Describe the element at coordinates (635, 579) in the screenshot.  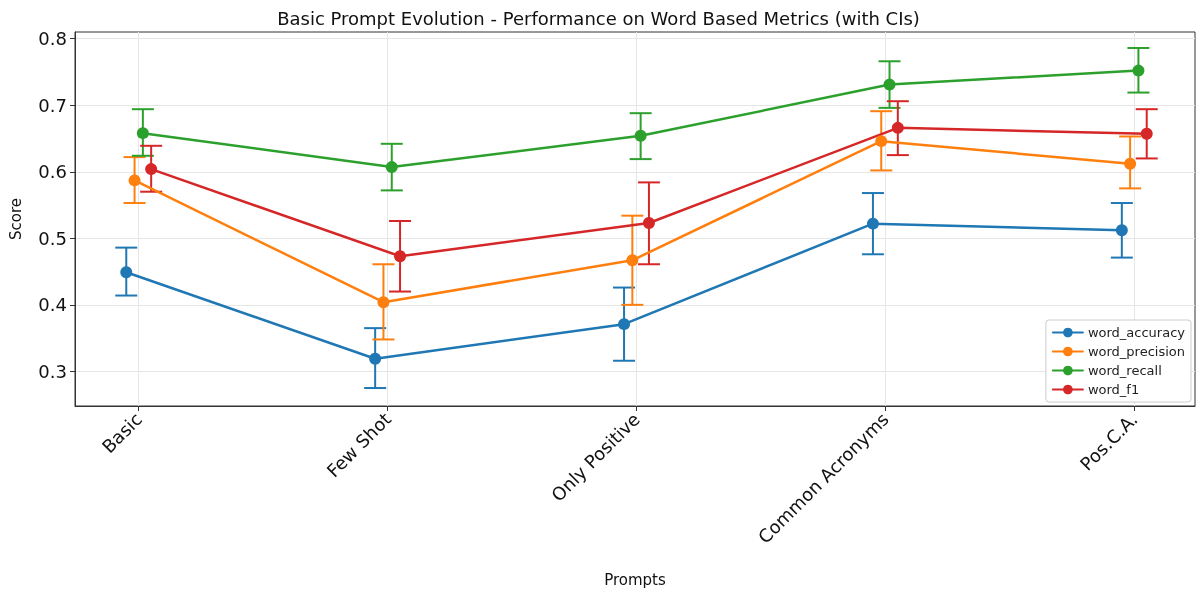
I see `x-axis-title: Prompts` at that location.